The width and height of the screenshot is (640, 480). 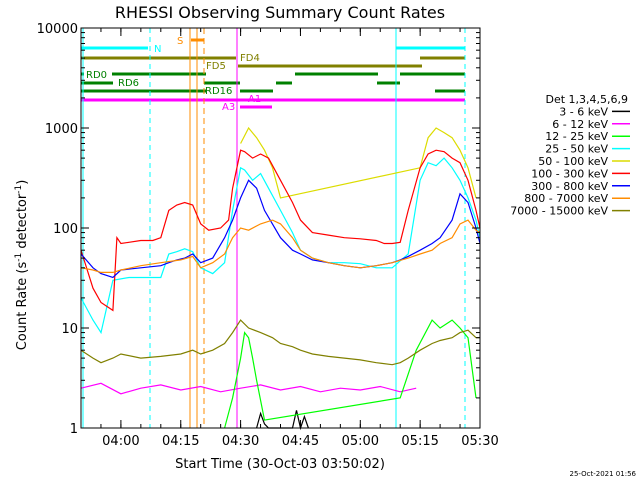 What do you see at coordinates (22, 182) in the screenshot?
I see `y-axis-label-end: )` at bounding box center [22, 182].